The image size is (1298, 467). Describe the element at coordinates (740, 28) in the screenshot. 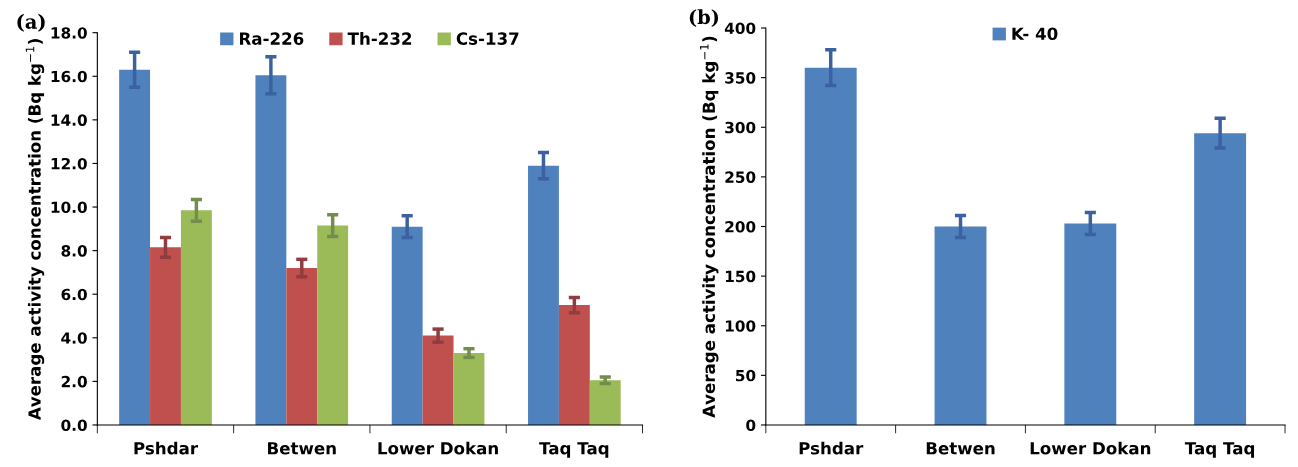

I see `y-tick-label: 400` at that location.